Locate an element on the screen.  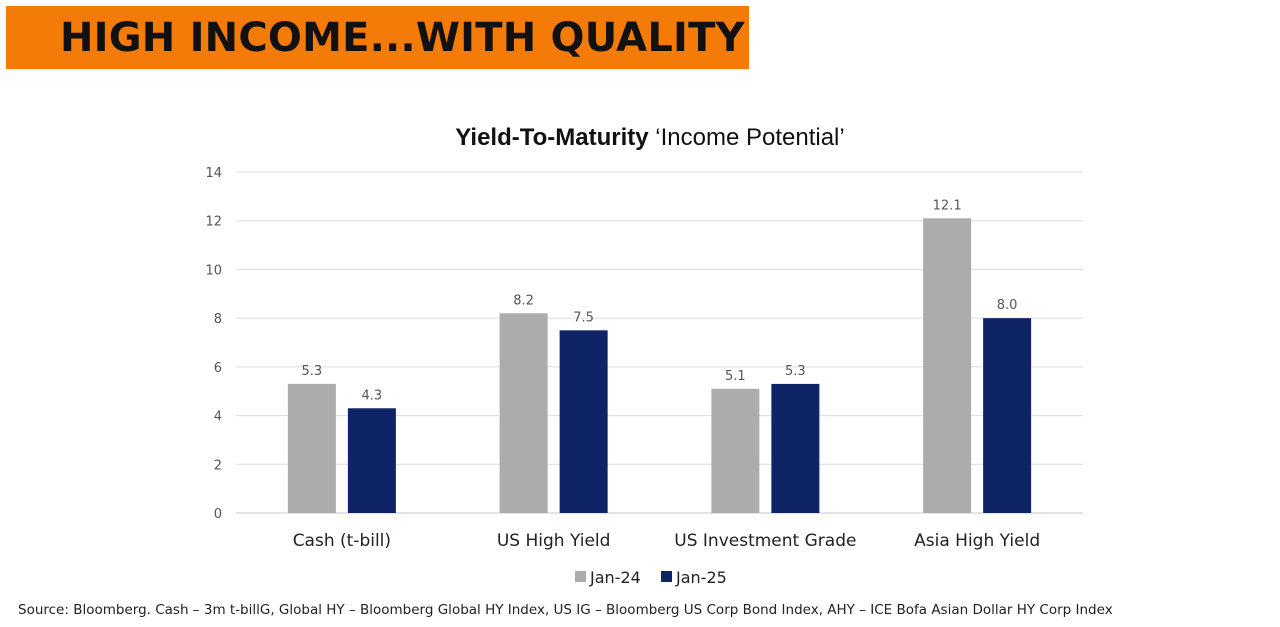
y-tick-label: 12 is located at coordinates (213, 222).